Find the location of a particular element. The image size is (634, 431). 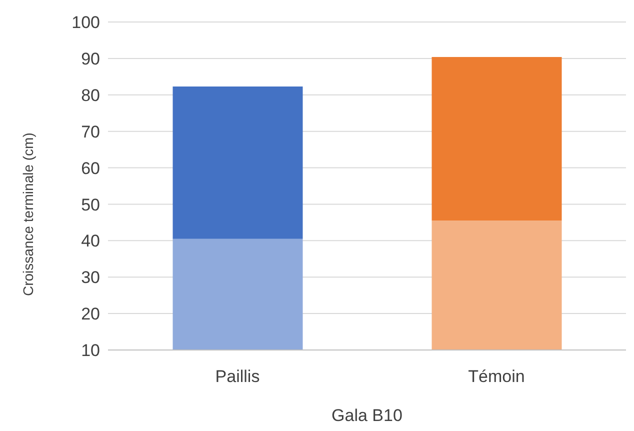

y-tick-label: 70 is located at coordinates (90, 132).